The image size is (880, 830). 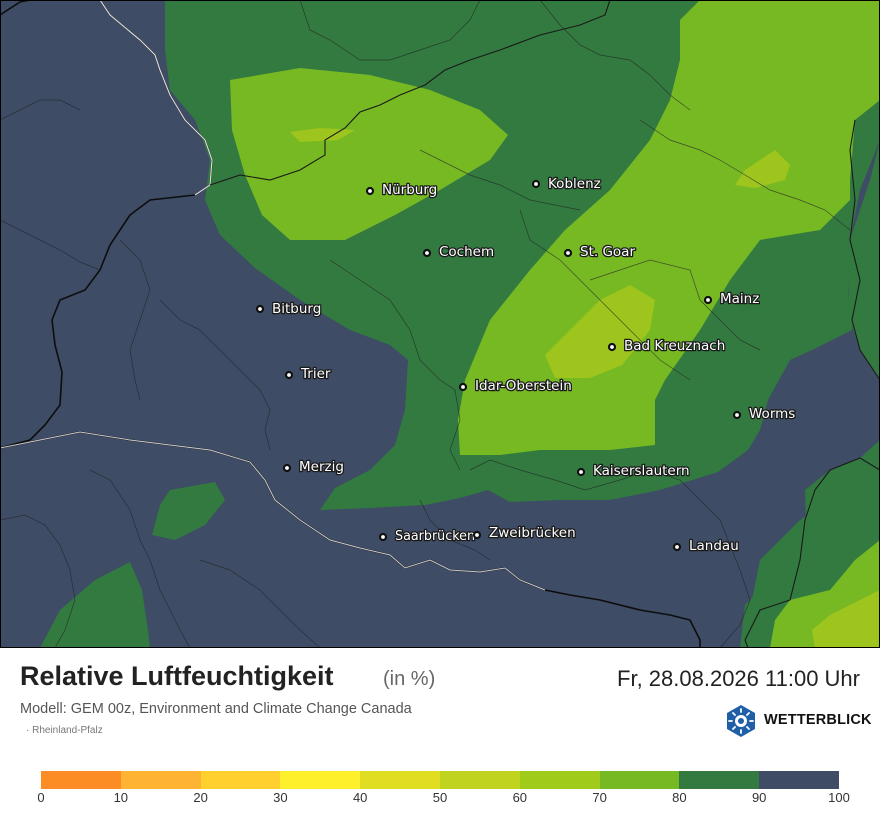 I want to click on border-luxembourg-germany, so click(x=156, y=98).